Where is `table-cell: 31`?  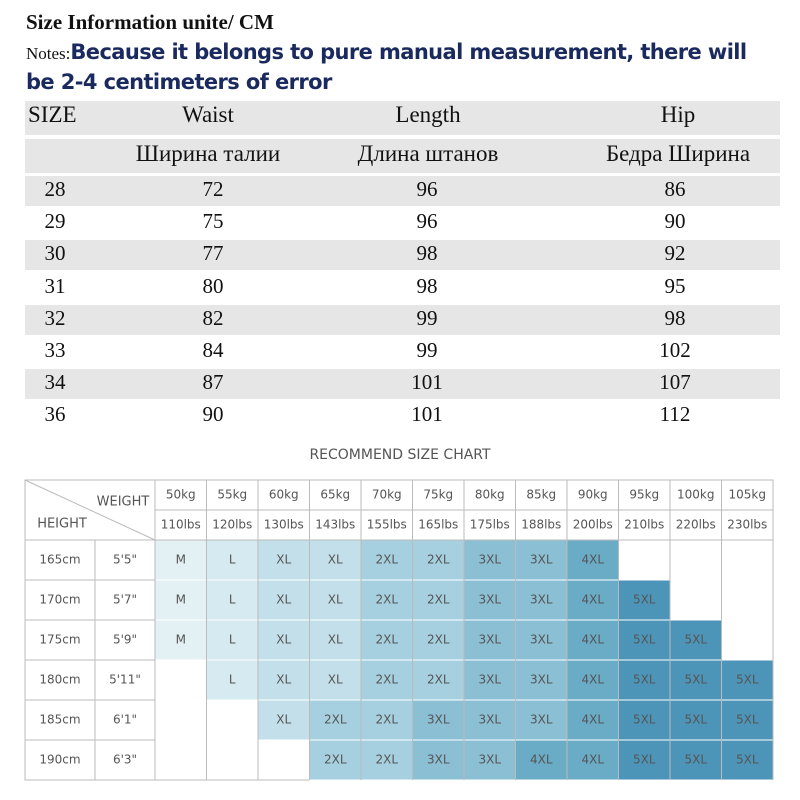 table-cell: 31 is located at coordinates (55, 285).